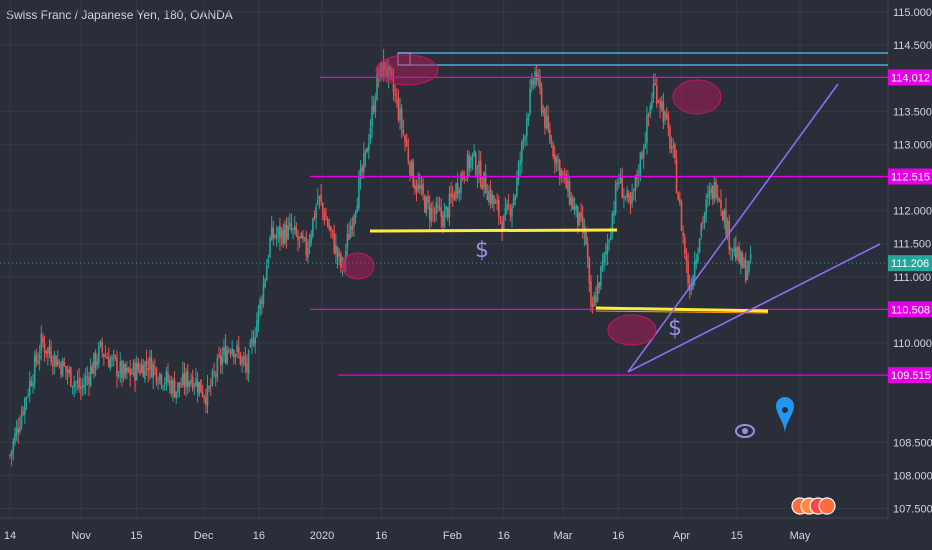 This screenshot has width=932, height=550. Describe the element at coordinates (912, 344) in the screenshot. I see `y-tick-label: 110.000` at that location.